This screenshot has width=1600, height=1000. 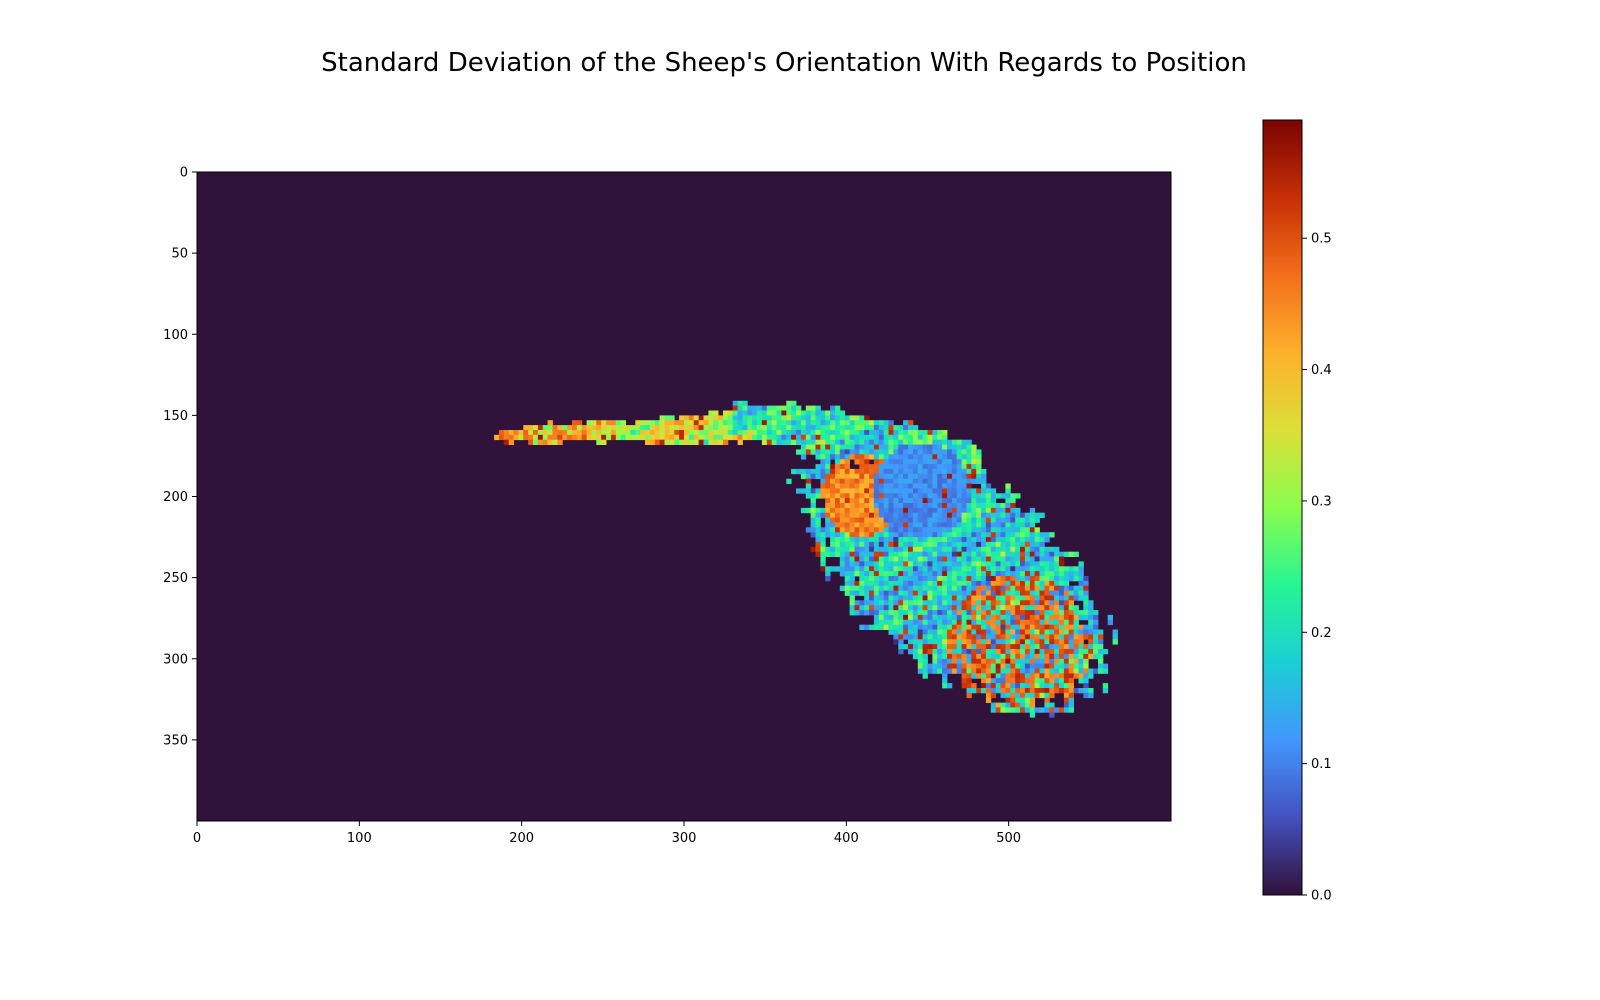 I want to click on colorbar-tick-label: 0.2, so click(x=1321, y=633).